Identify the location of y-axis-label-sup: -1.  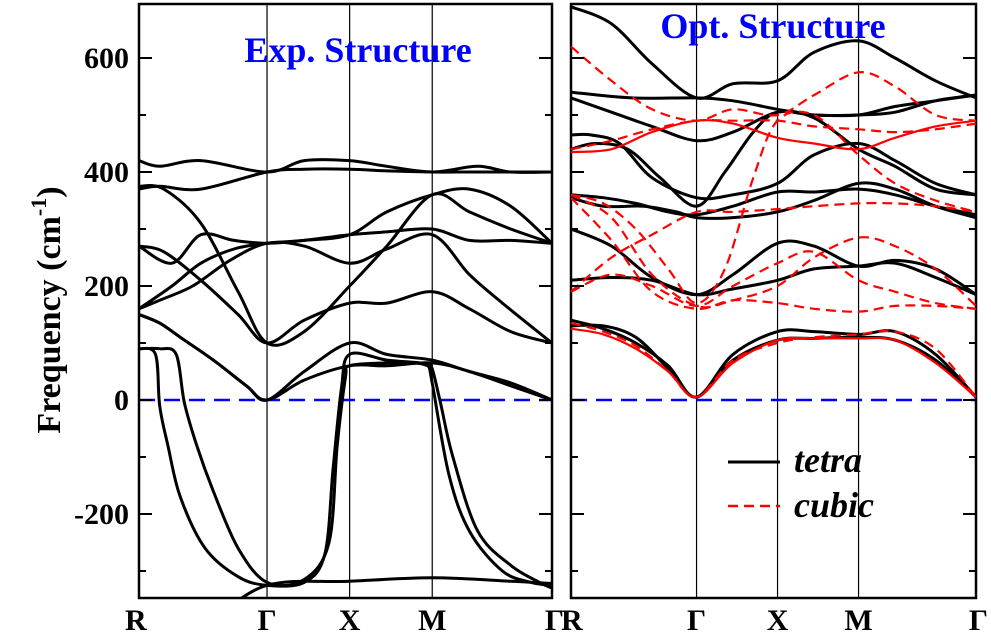
(38, 207).